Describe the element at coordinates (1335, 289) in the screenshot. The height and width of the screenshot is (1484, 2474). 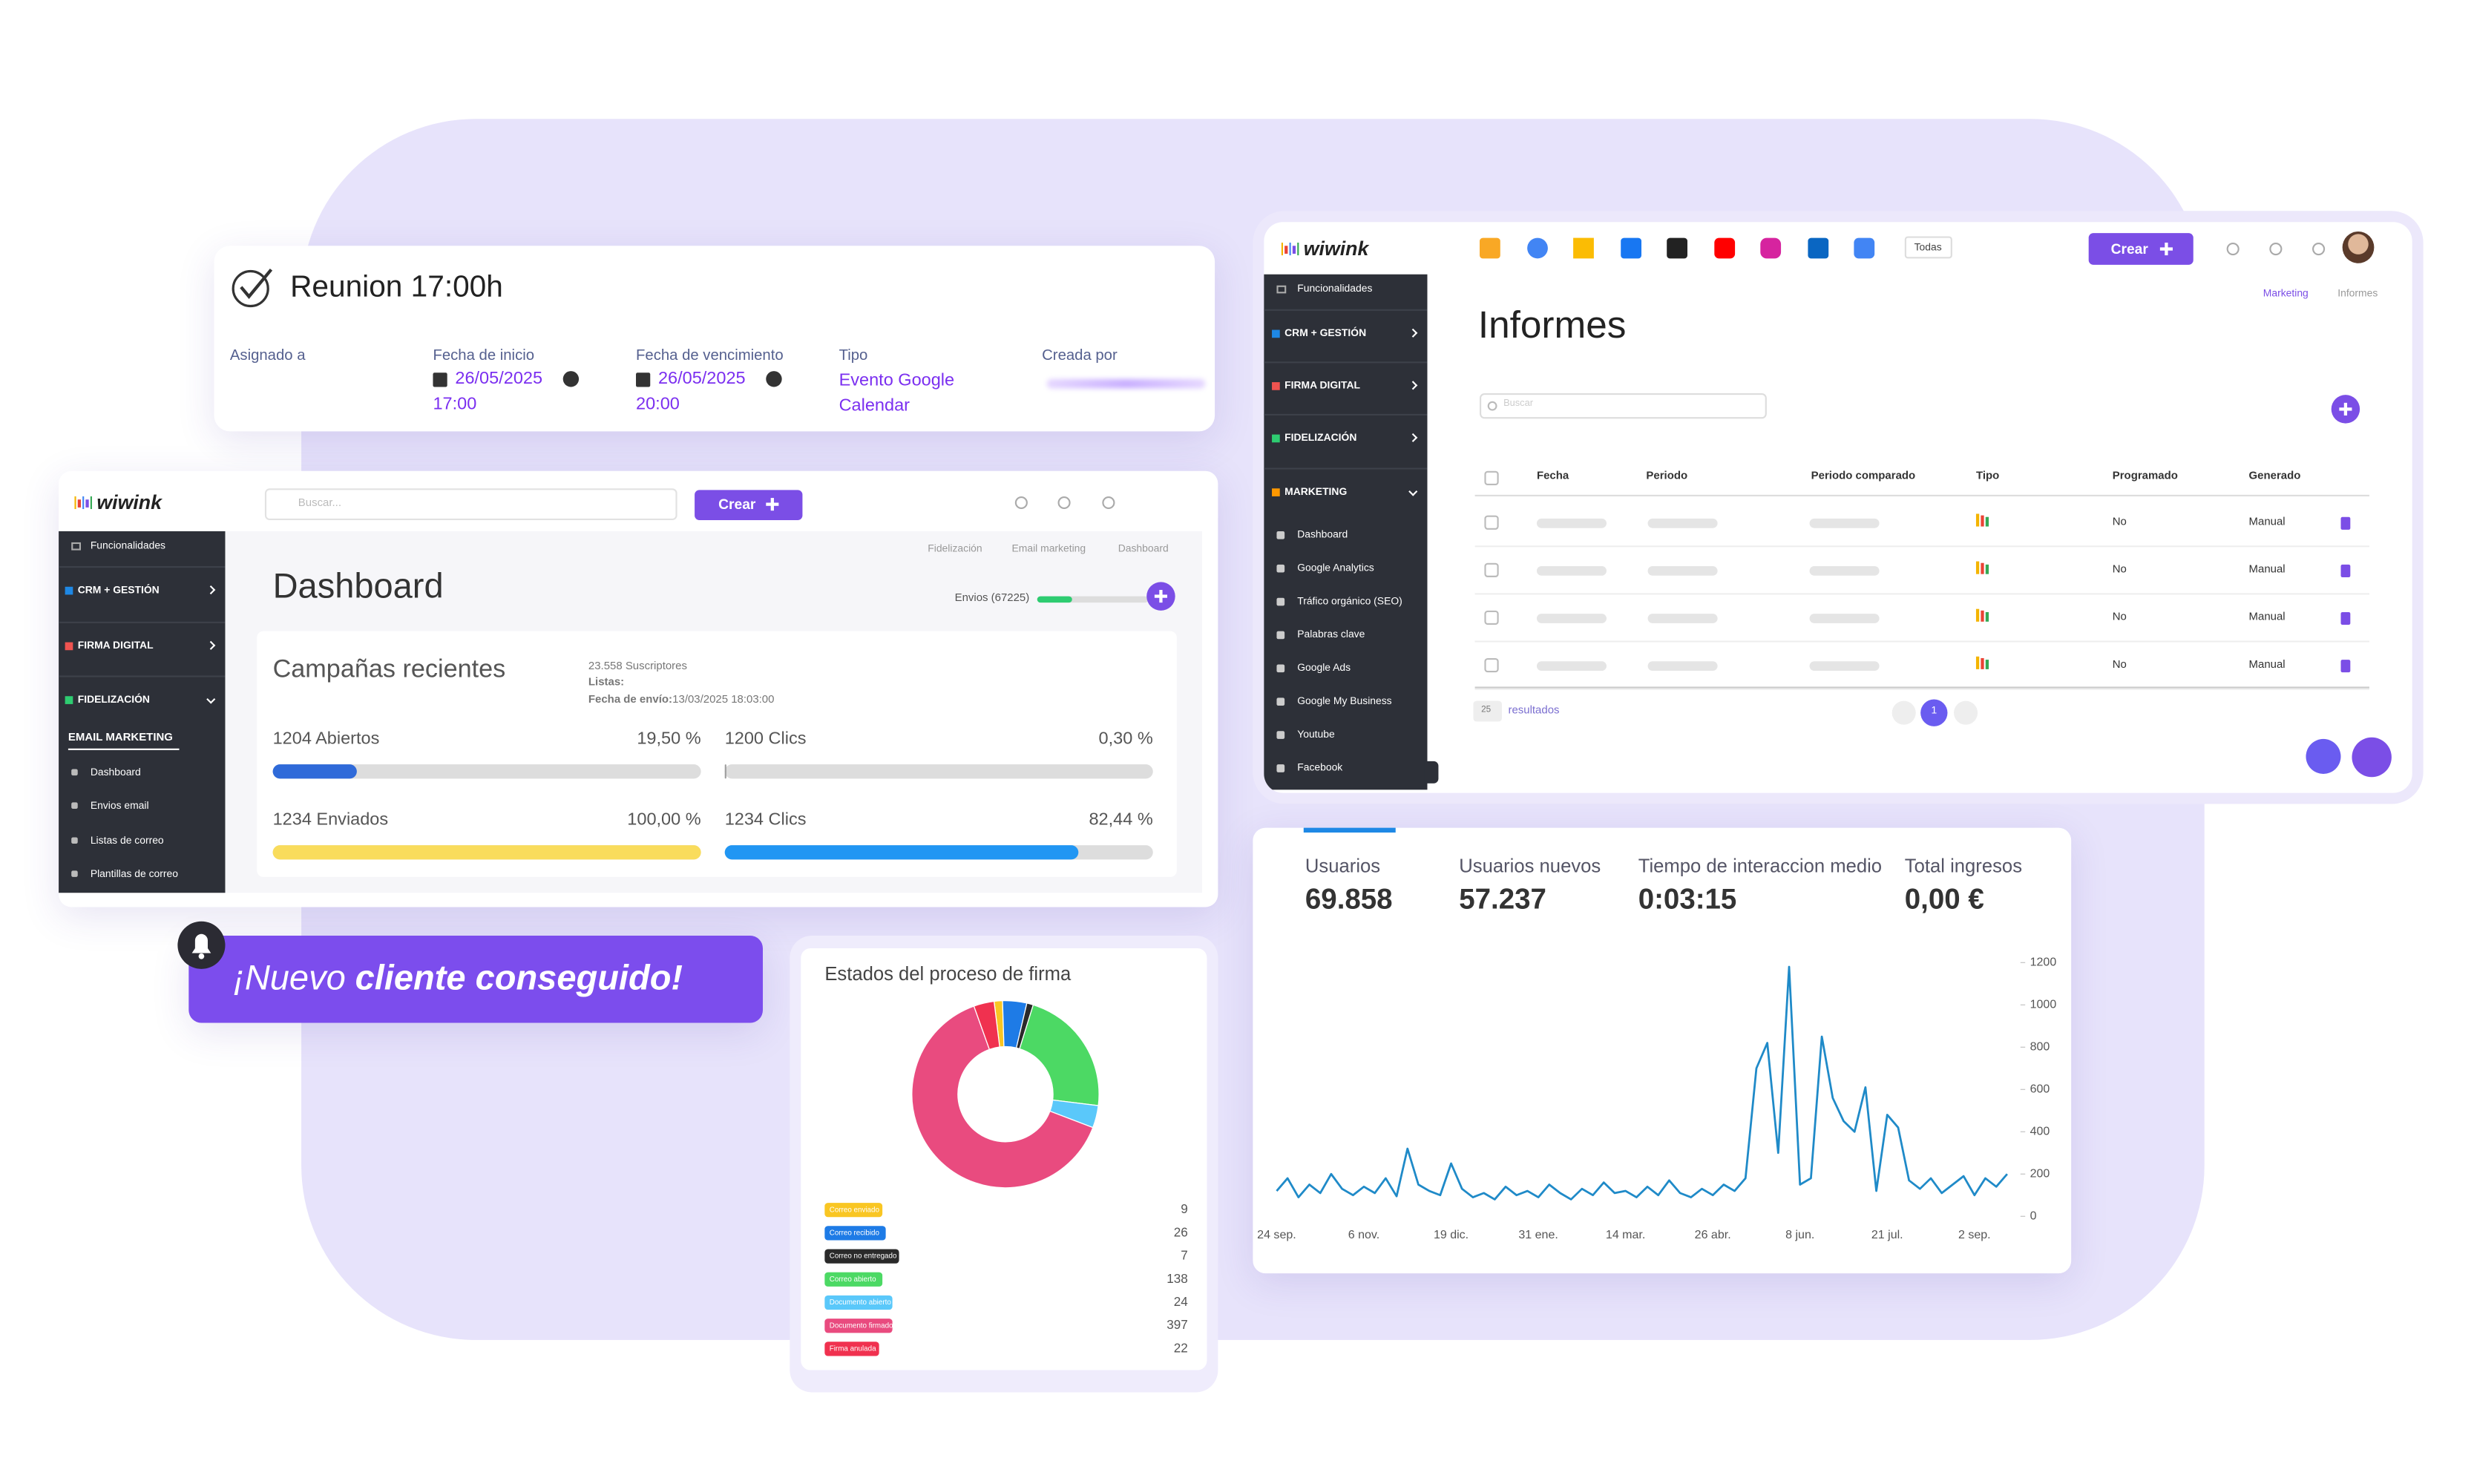
I see `sidebar-top: Funcionalidades` at that location.